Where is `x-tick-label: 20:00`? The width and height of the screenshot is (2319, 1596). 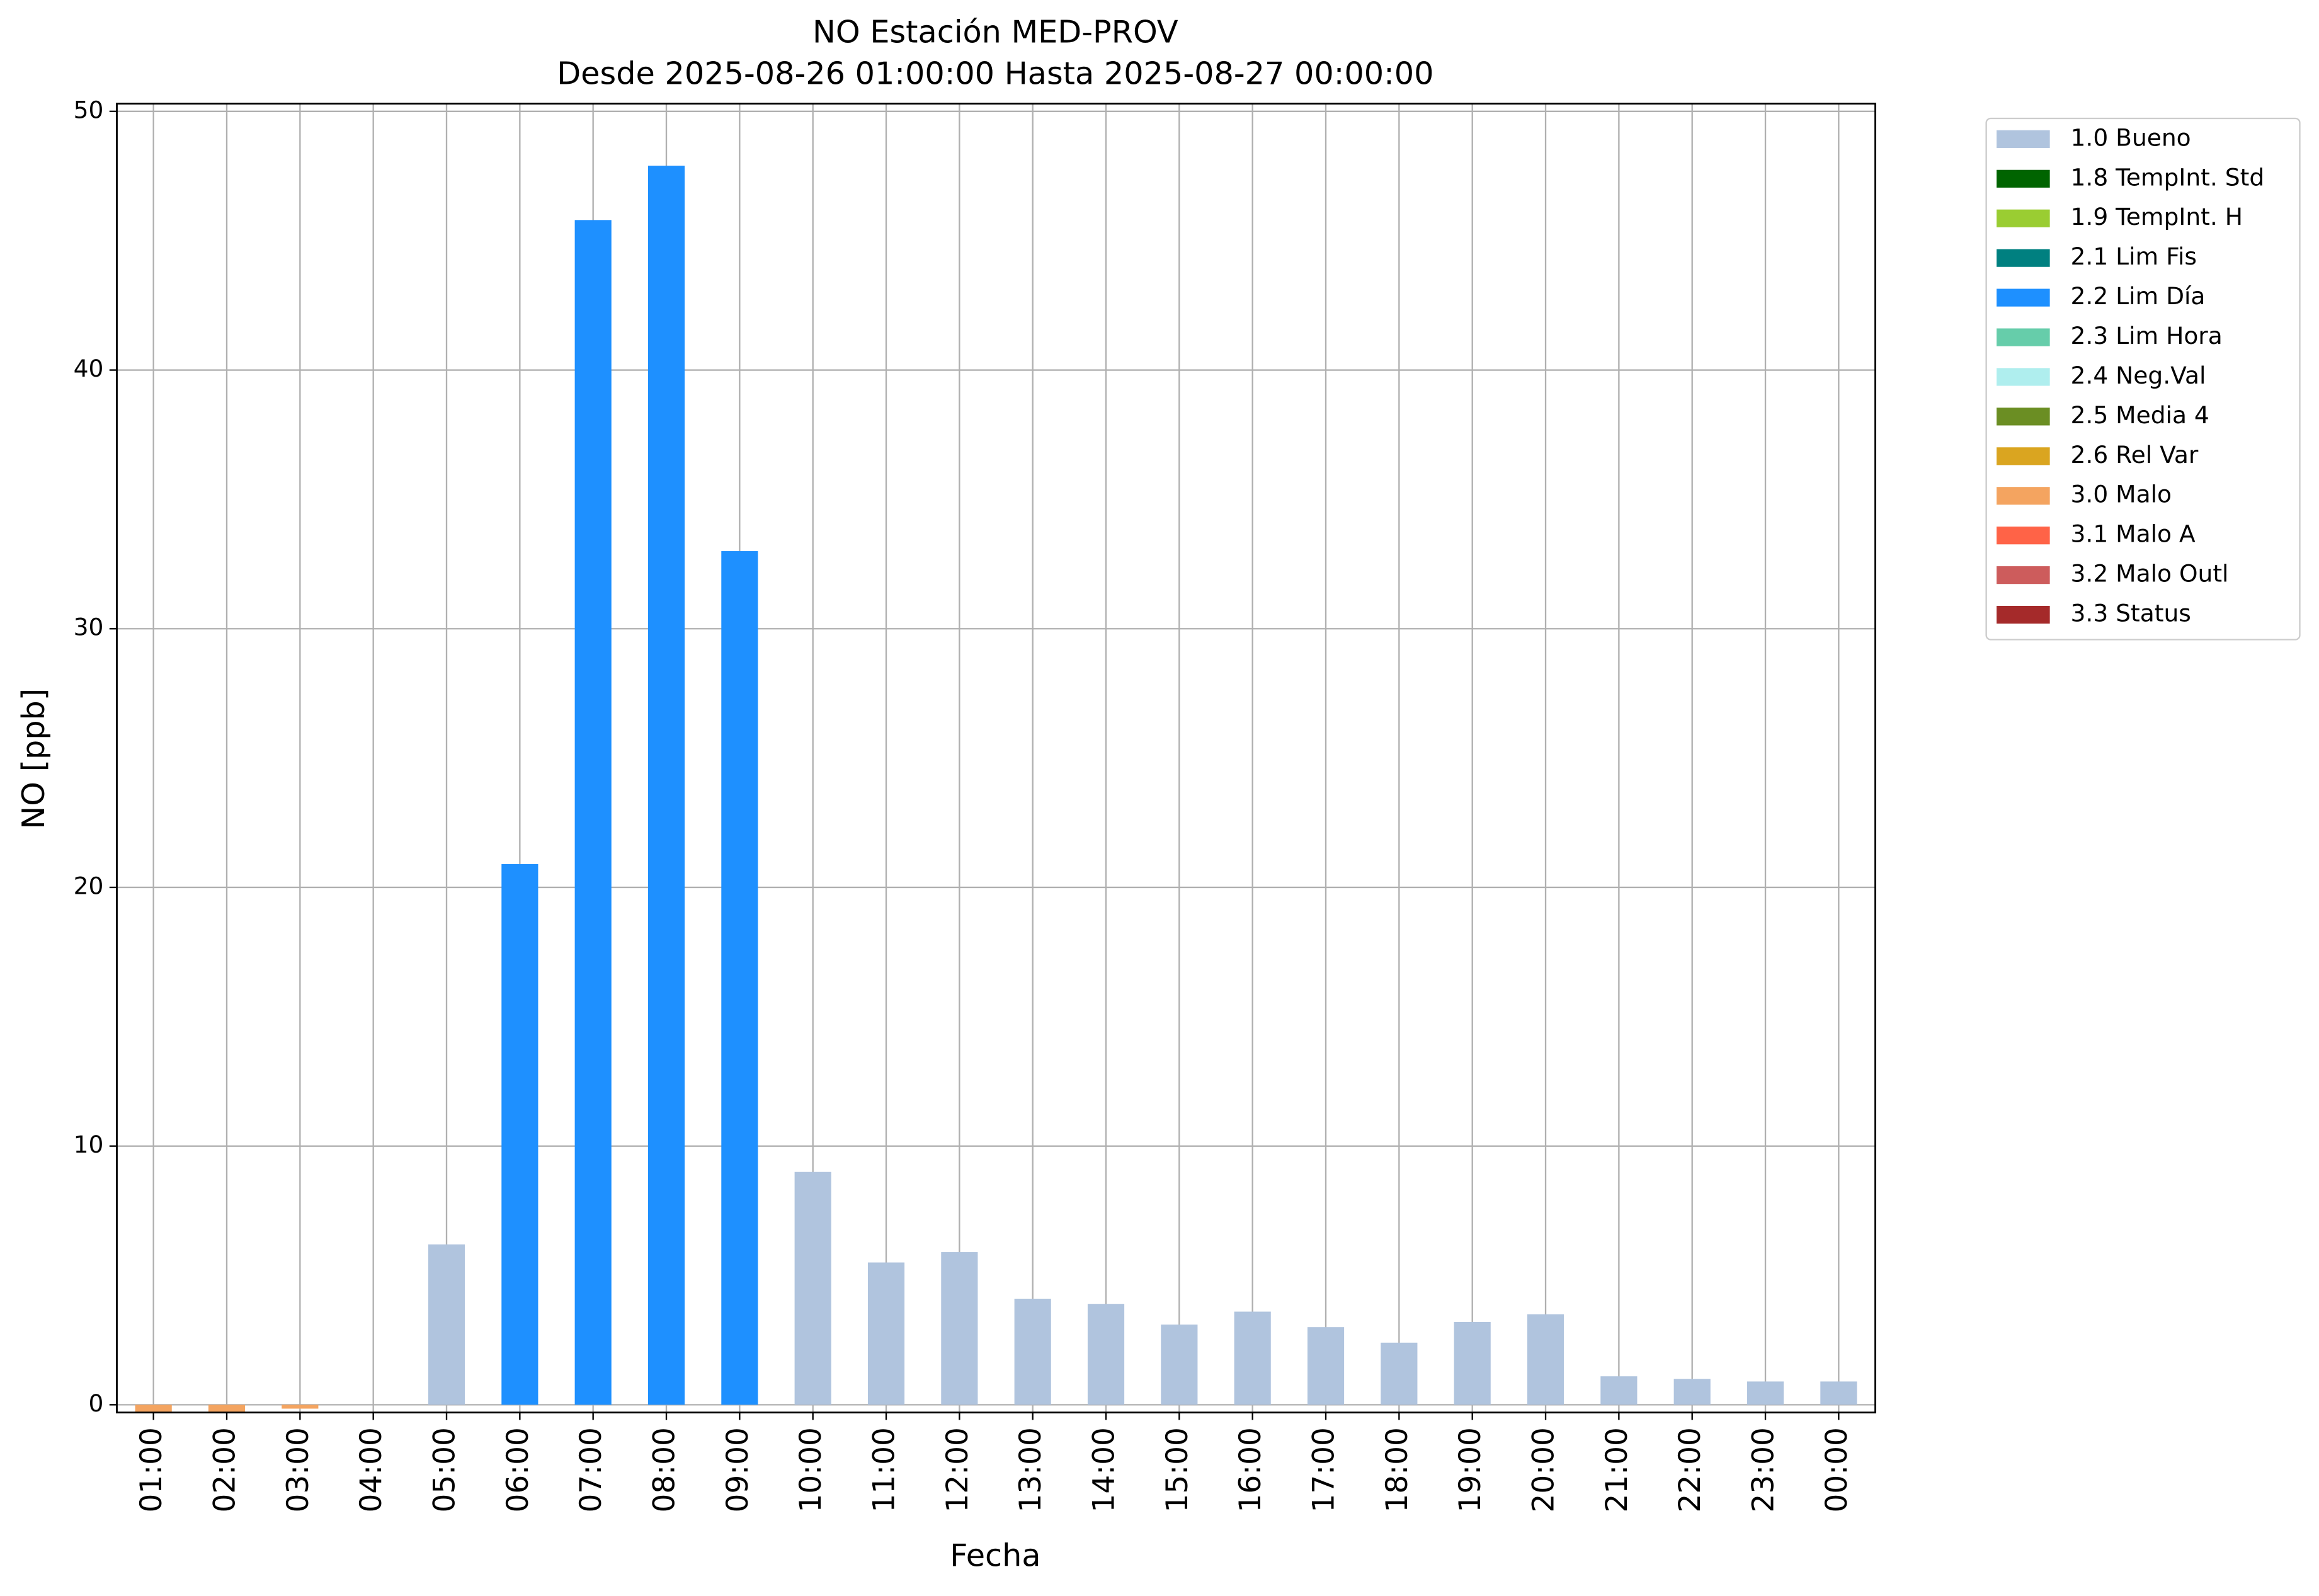
x-tick-label: 20:00 is located at coordinates (1544, 1469).